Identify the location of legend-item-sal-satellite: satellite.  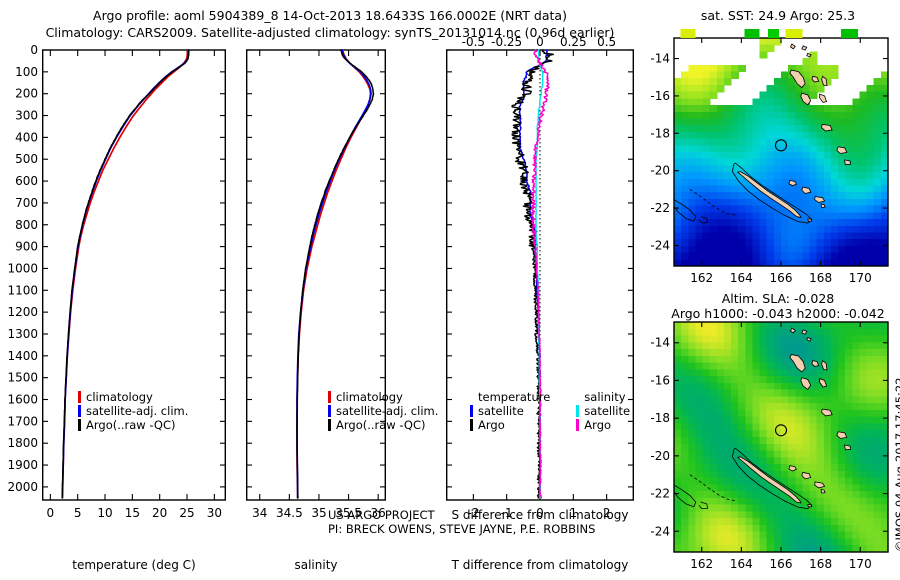
(603, 411).